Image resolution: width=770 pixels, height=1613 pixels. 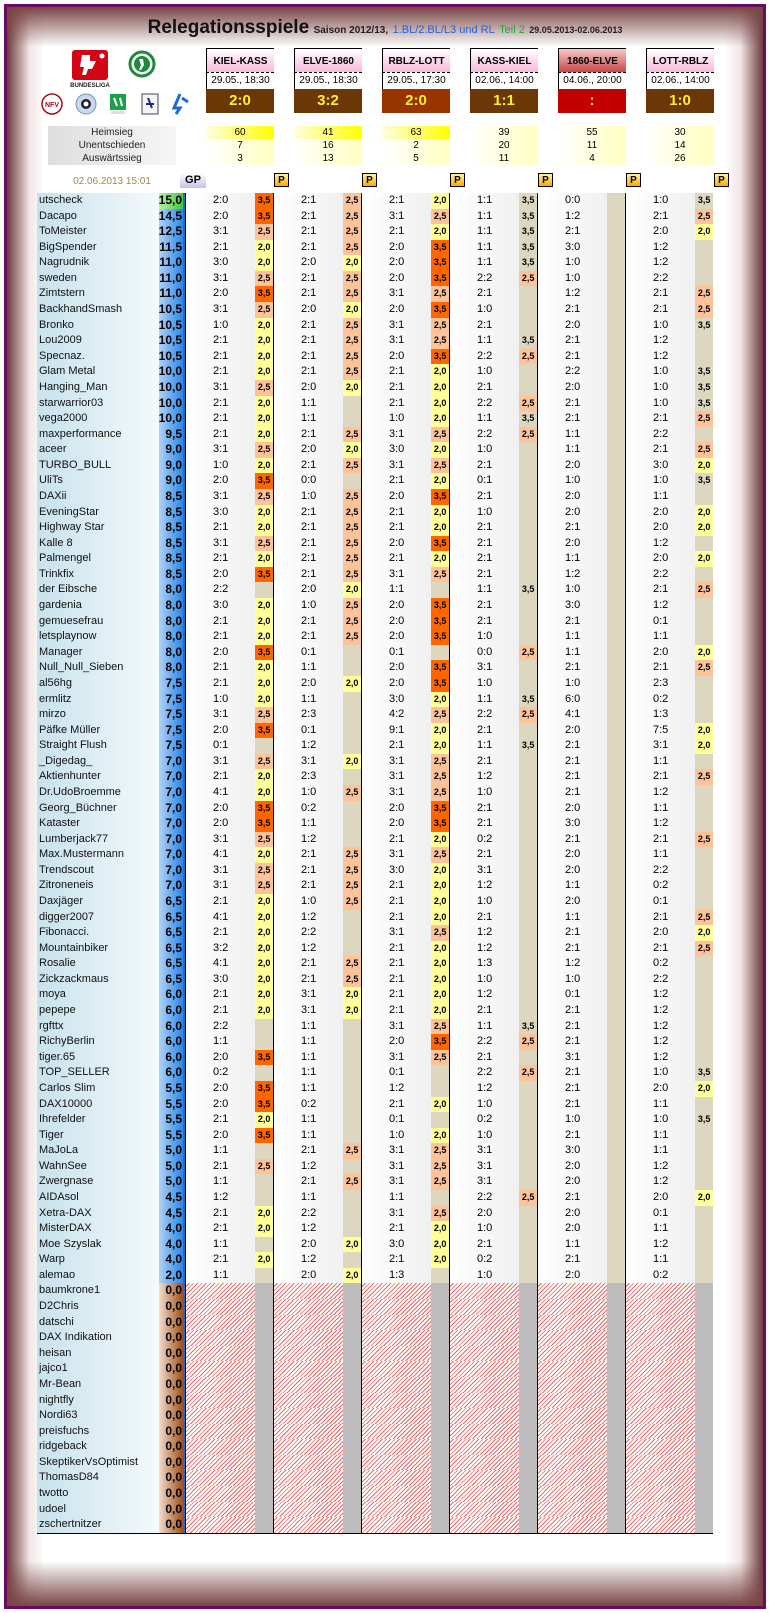 What do you see at coordinates (240, 145) in the screenshot?
I see `tip-stats: 60 7 3` at bounding box center [240, 145].